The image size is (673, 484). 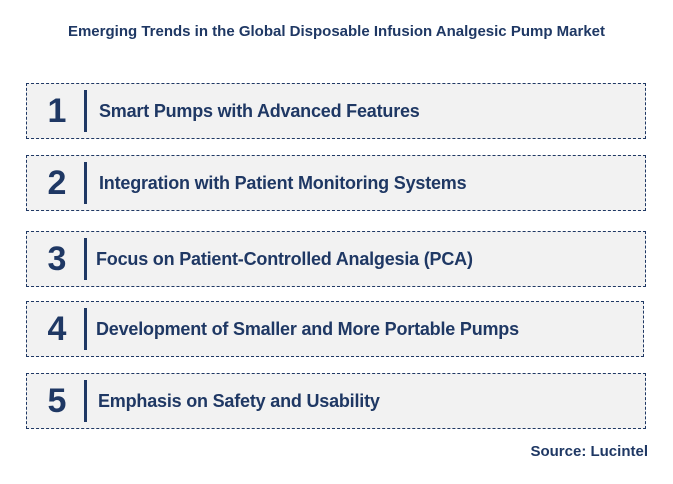 I want to click on trend-label: Emphasis on Safety and Usability, so click(x=239, y=400).